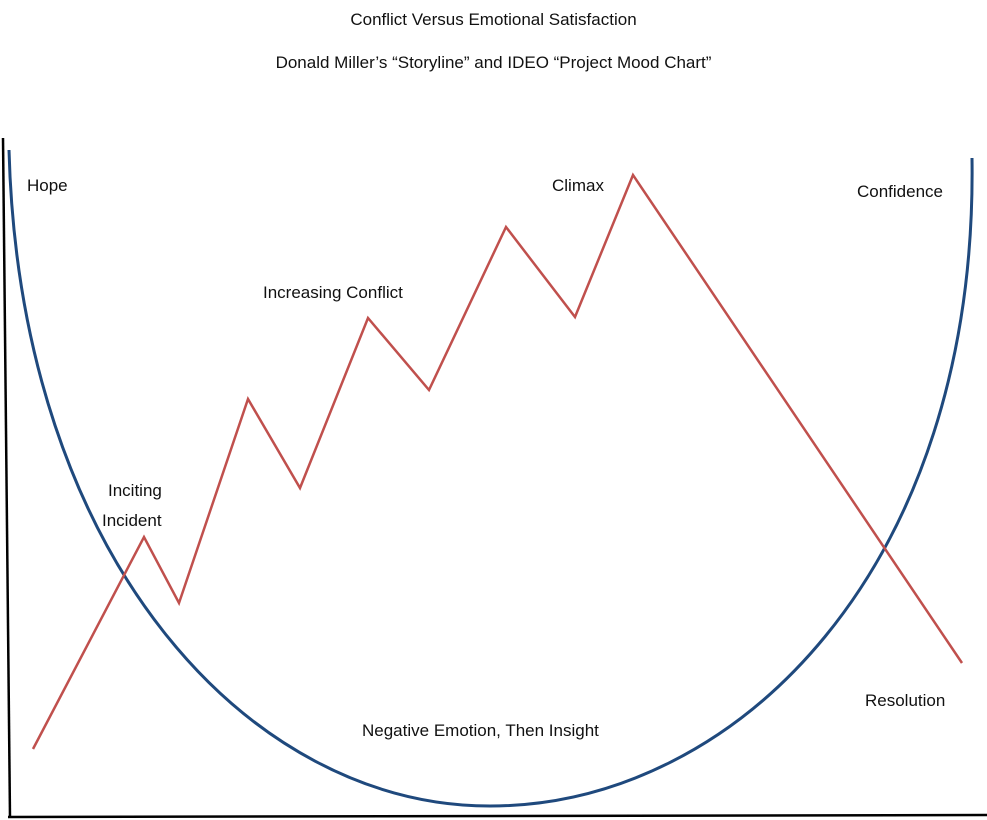 The height and width of the screenshot is (820, 987). What do you see at coordinates (333, 292) in the screenshot?
I see `label-increasing-conflict: Increasing Conflict` at bounding box center [333, 292].